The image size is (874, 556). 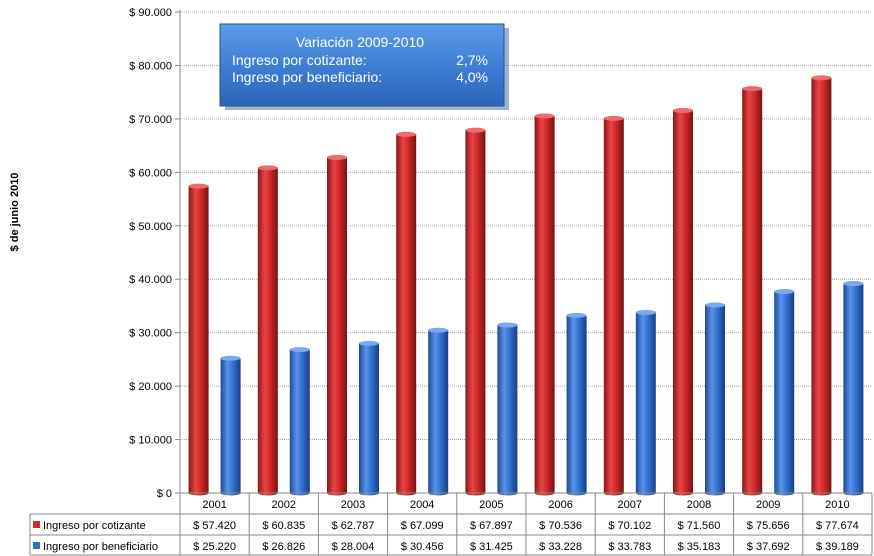 I want to click on table-cell: $ 70.536, so click(x=560, y=526).